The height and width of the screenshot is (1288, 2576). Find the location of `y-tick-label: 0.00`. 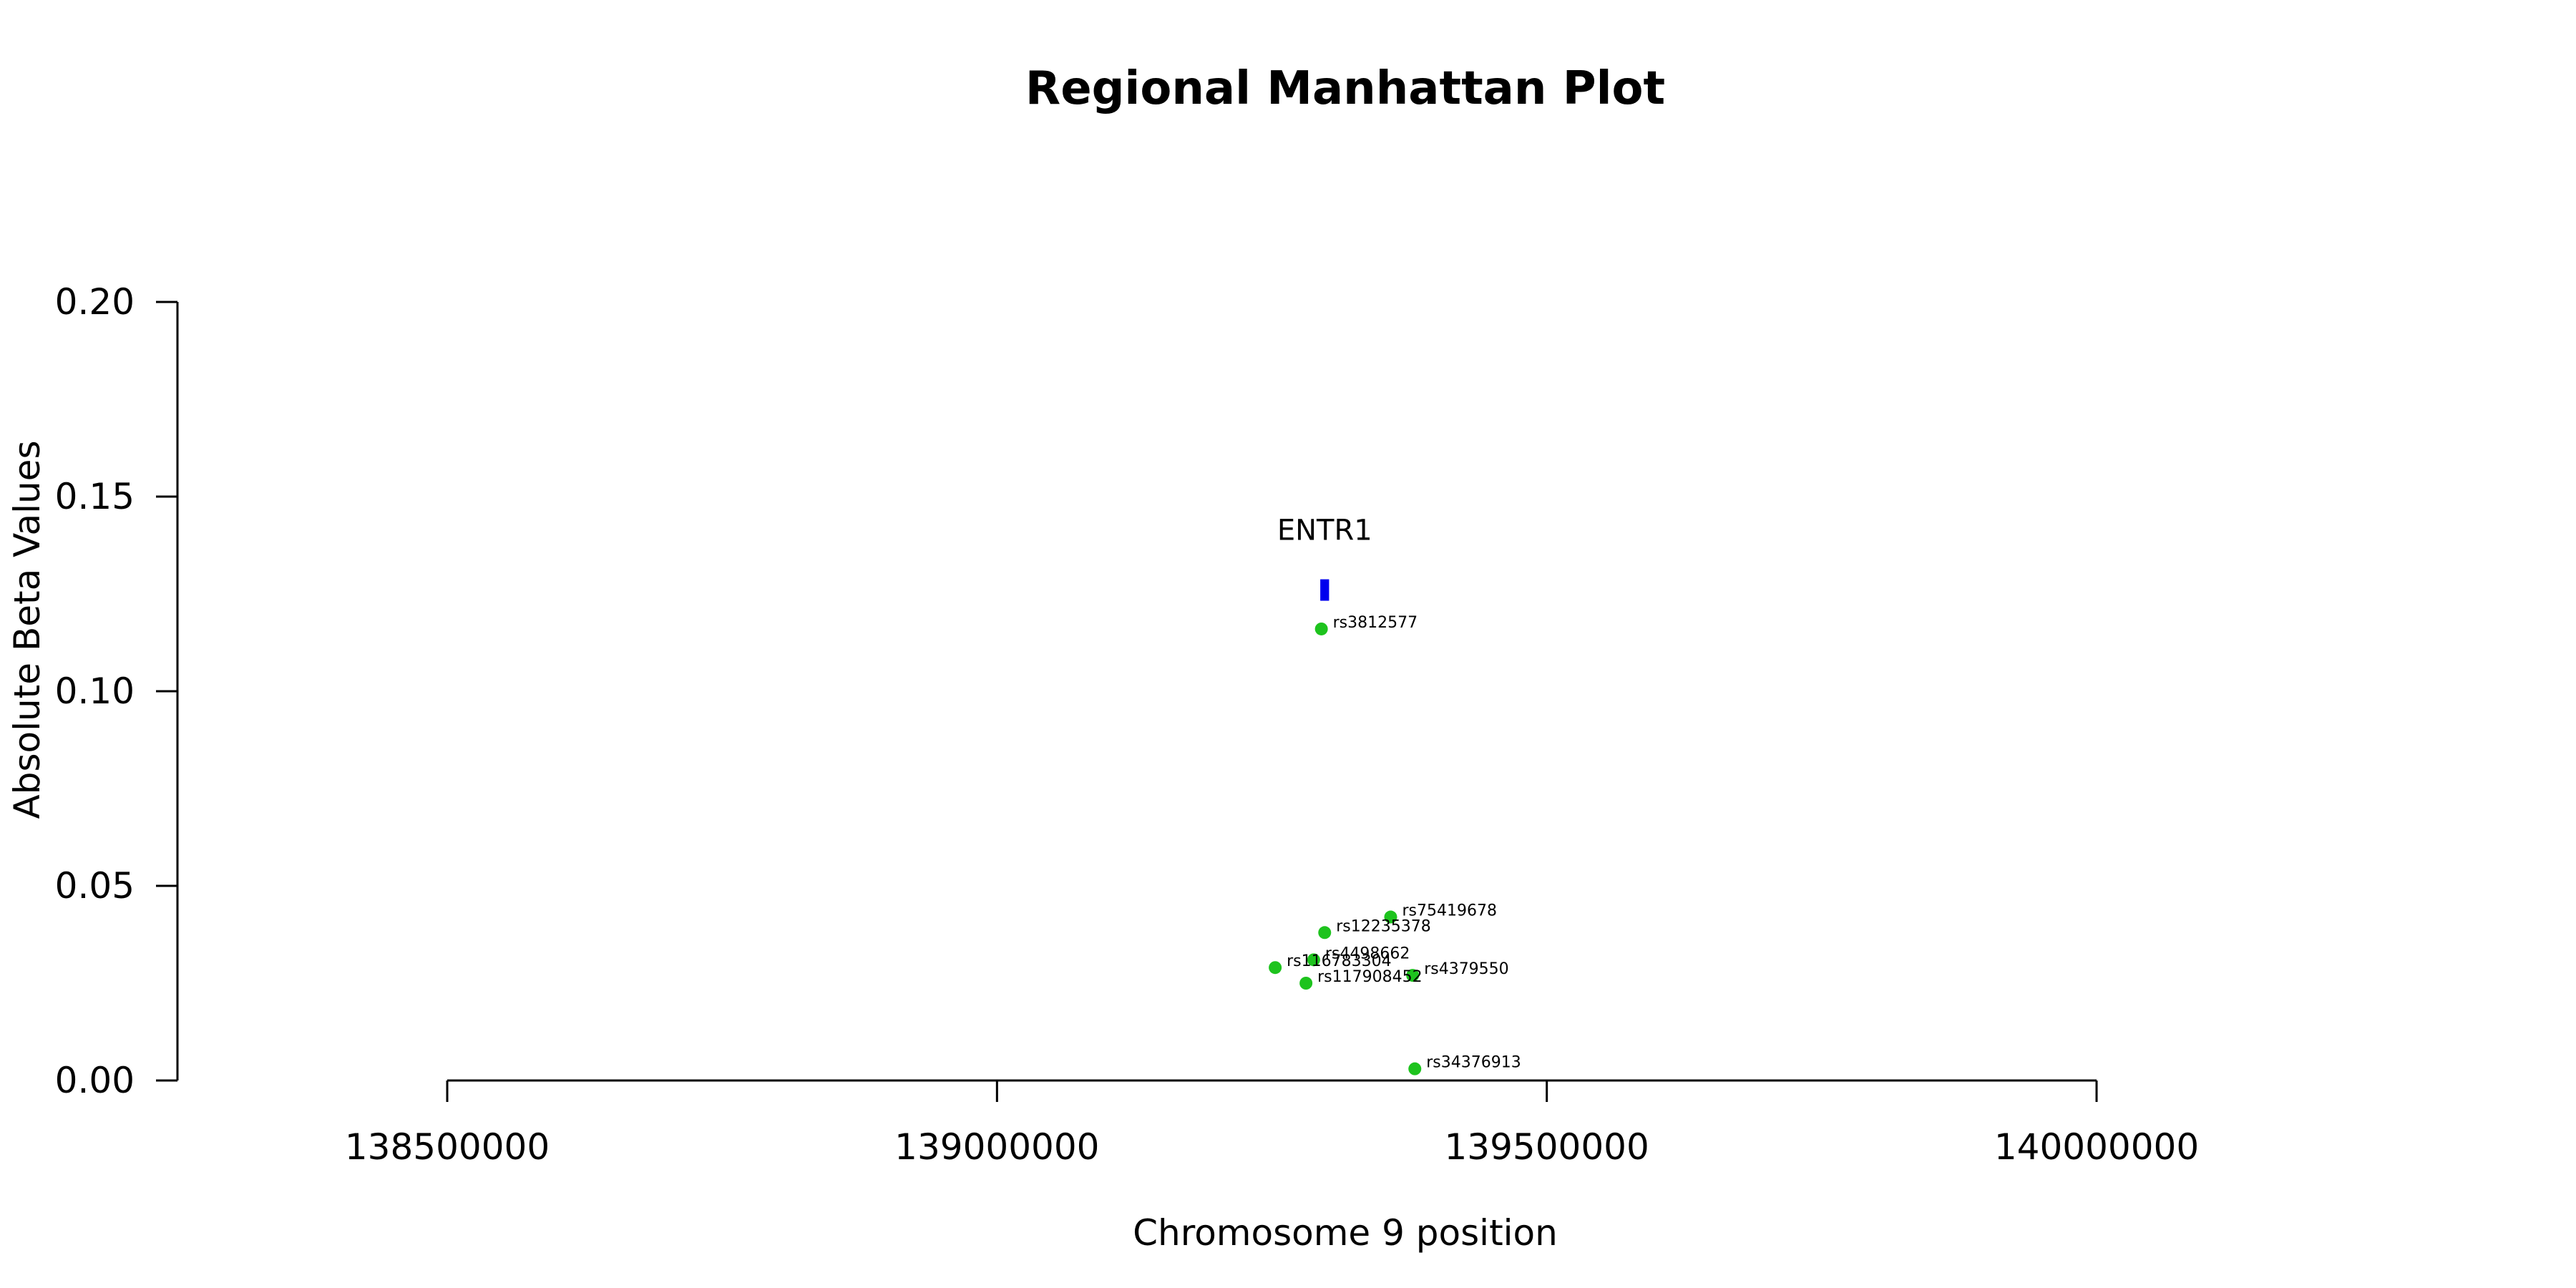

y-tick-label: 0.00 is located at coordinates (95, 1080).